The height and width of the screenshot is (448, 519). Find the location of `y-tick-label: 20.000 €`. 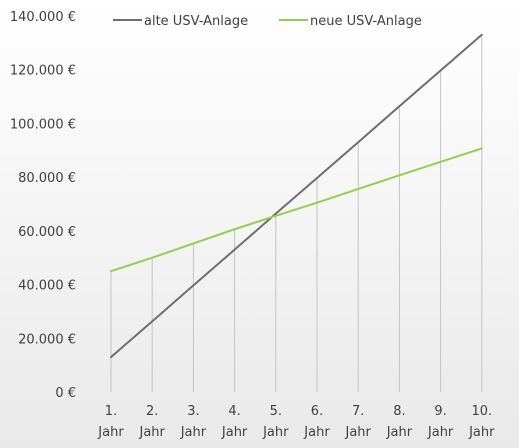

y-tick-label: 20.000 € is located at coordinates (47, 339).